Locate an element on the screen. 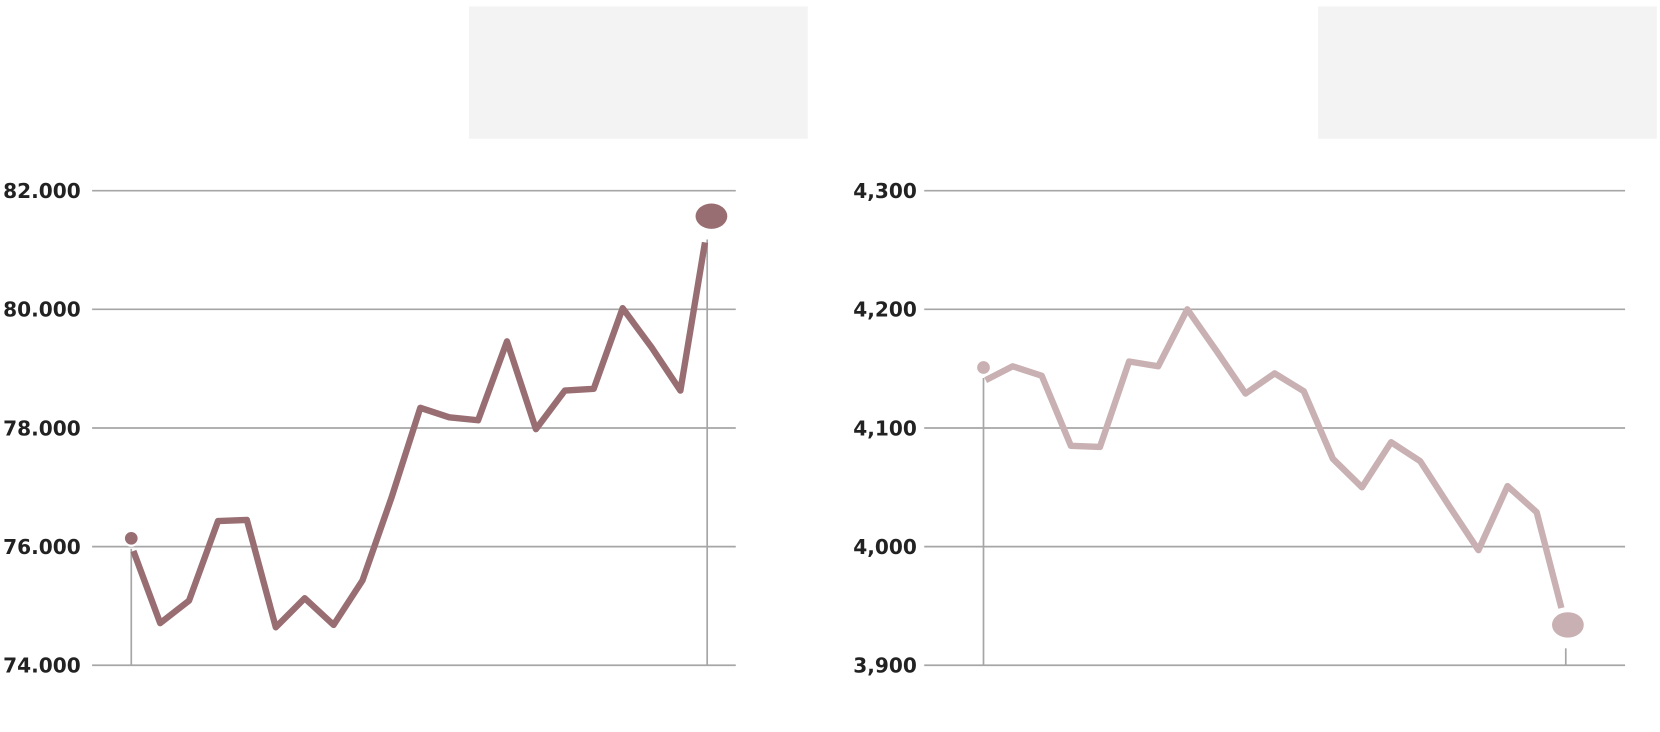 The width and height of the screenshot is (1660, 732). y-tick-label: 78.000 is located at coordinates (42, 428).